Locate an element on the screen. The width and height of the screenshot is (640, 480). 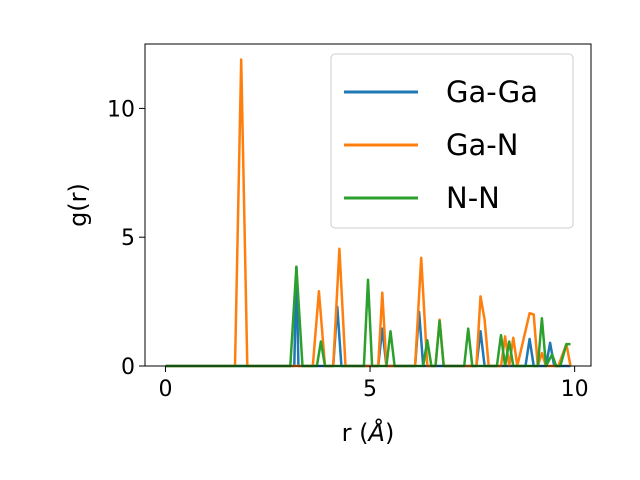
x-axis: 0 5 10 is located at coordinates (373, 384).